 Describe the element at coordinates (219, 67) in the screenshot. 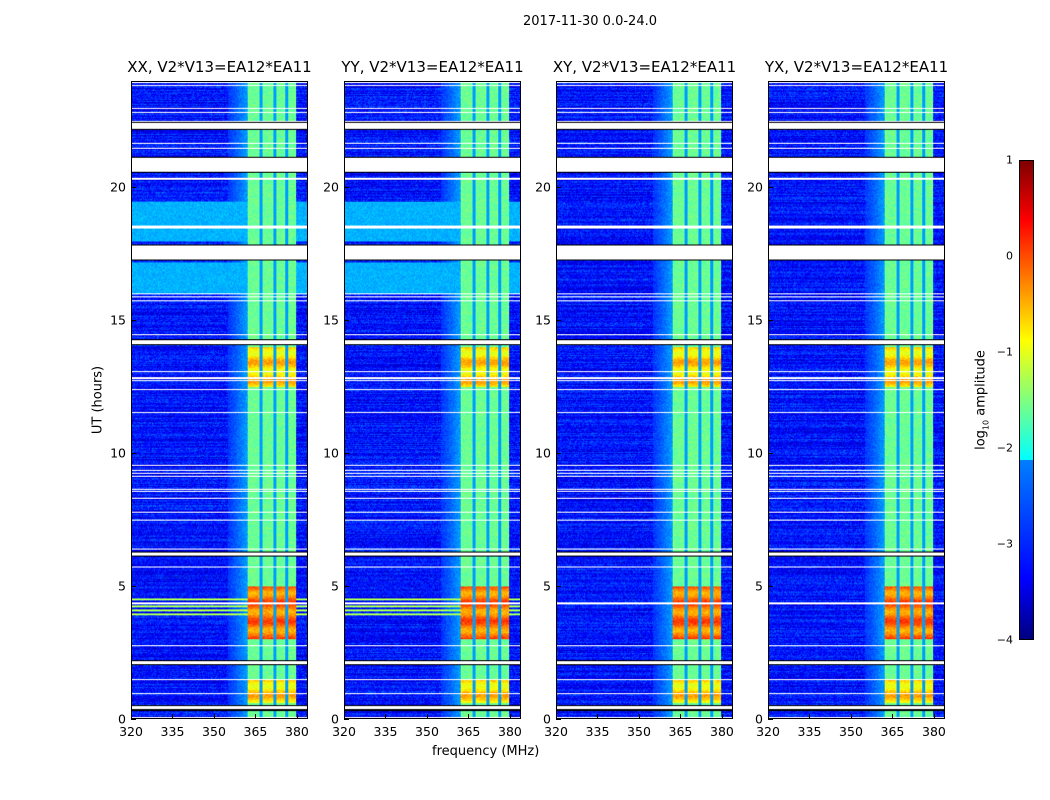

I see `panel-title: XX, V2*V13=EA12*EA11` at that location.